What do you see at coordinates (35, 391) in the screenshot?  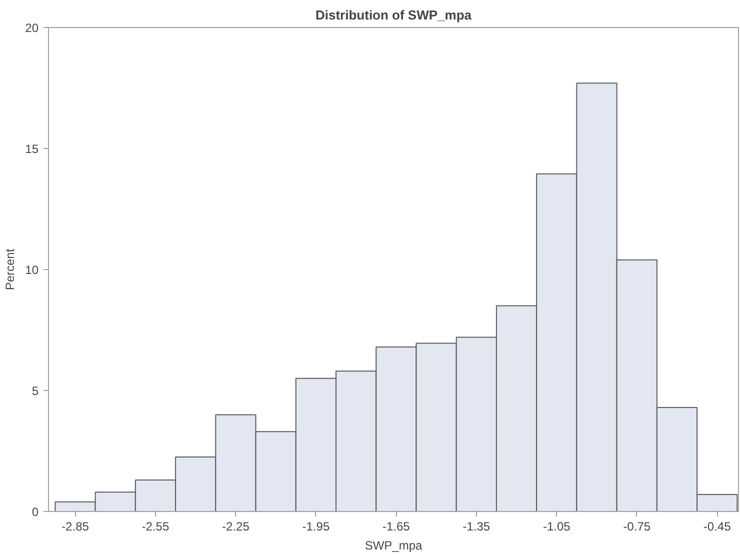 I see `y-tick-label: 5` at bounding box center [35, 391].